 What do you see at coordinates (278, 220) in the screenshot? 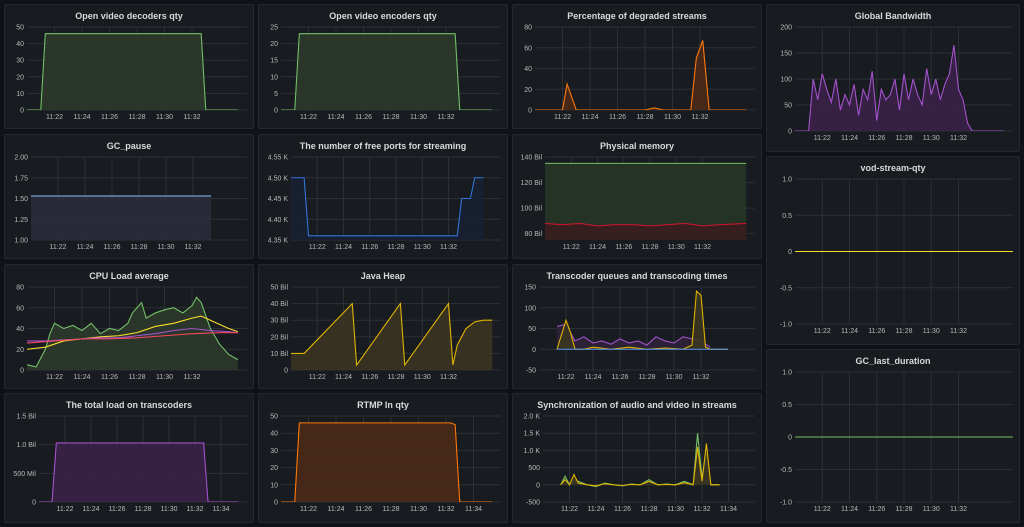
I see `y-tick-label: 4.40 K` at bounding box center [278, 220].